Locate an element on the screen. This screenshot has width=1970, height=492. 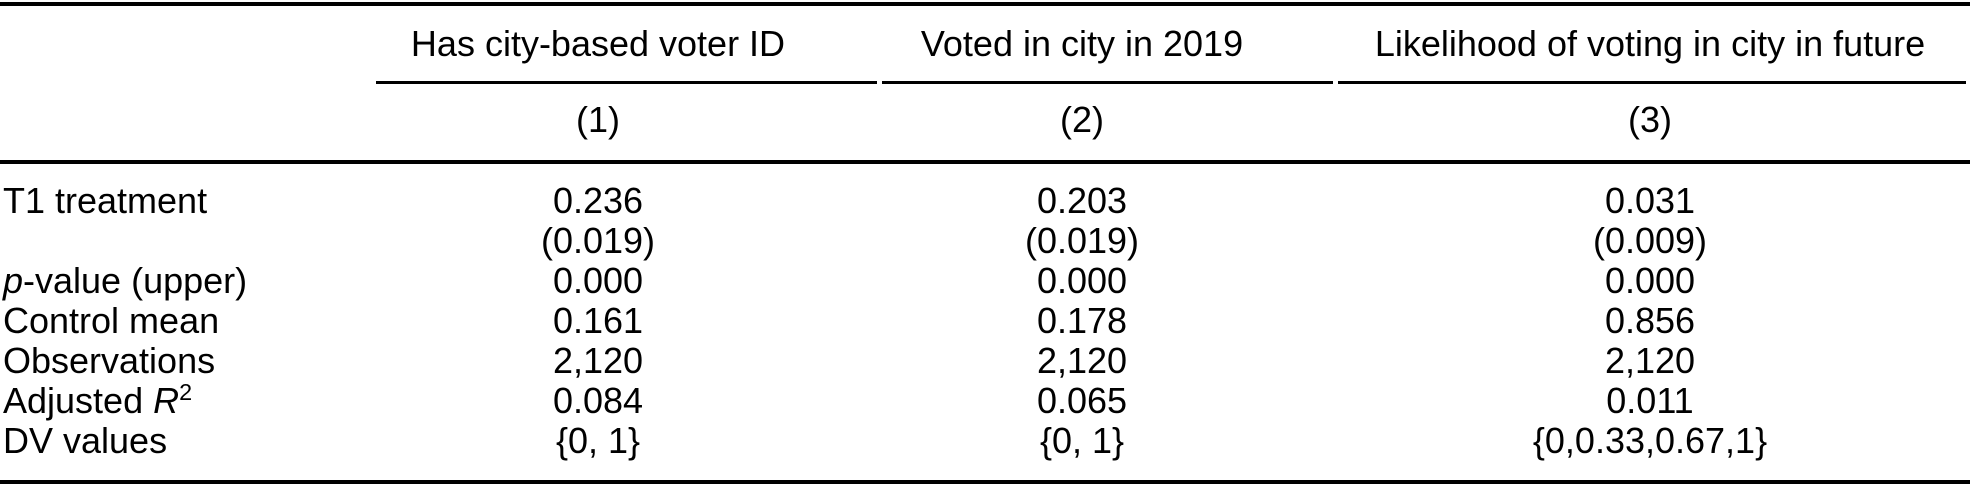
cell-value: 0.065 is located at coordinates (1082, 400).